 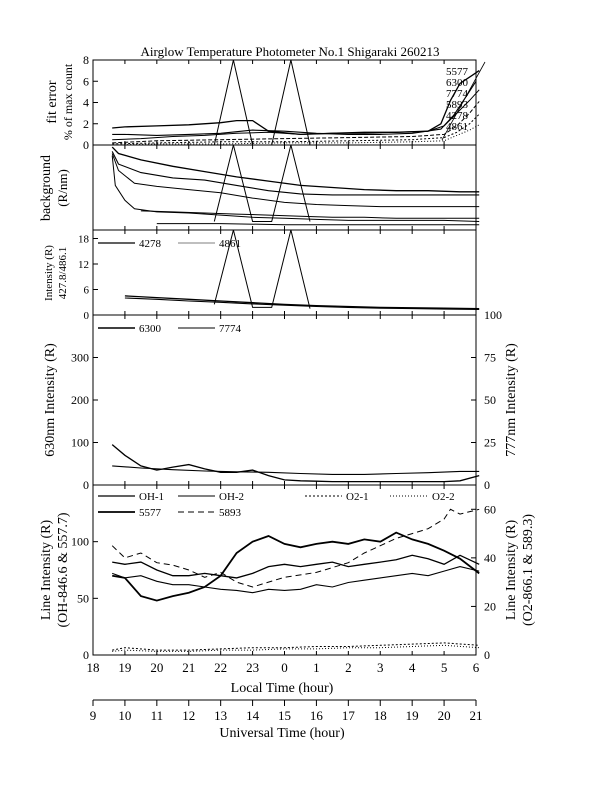 I want to click on ut-tick-label: 15, so click(x=284, y=715).